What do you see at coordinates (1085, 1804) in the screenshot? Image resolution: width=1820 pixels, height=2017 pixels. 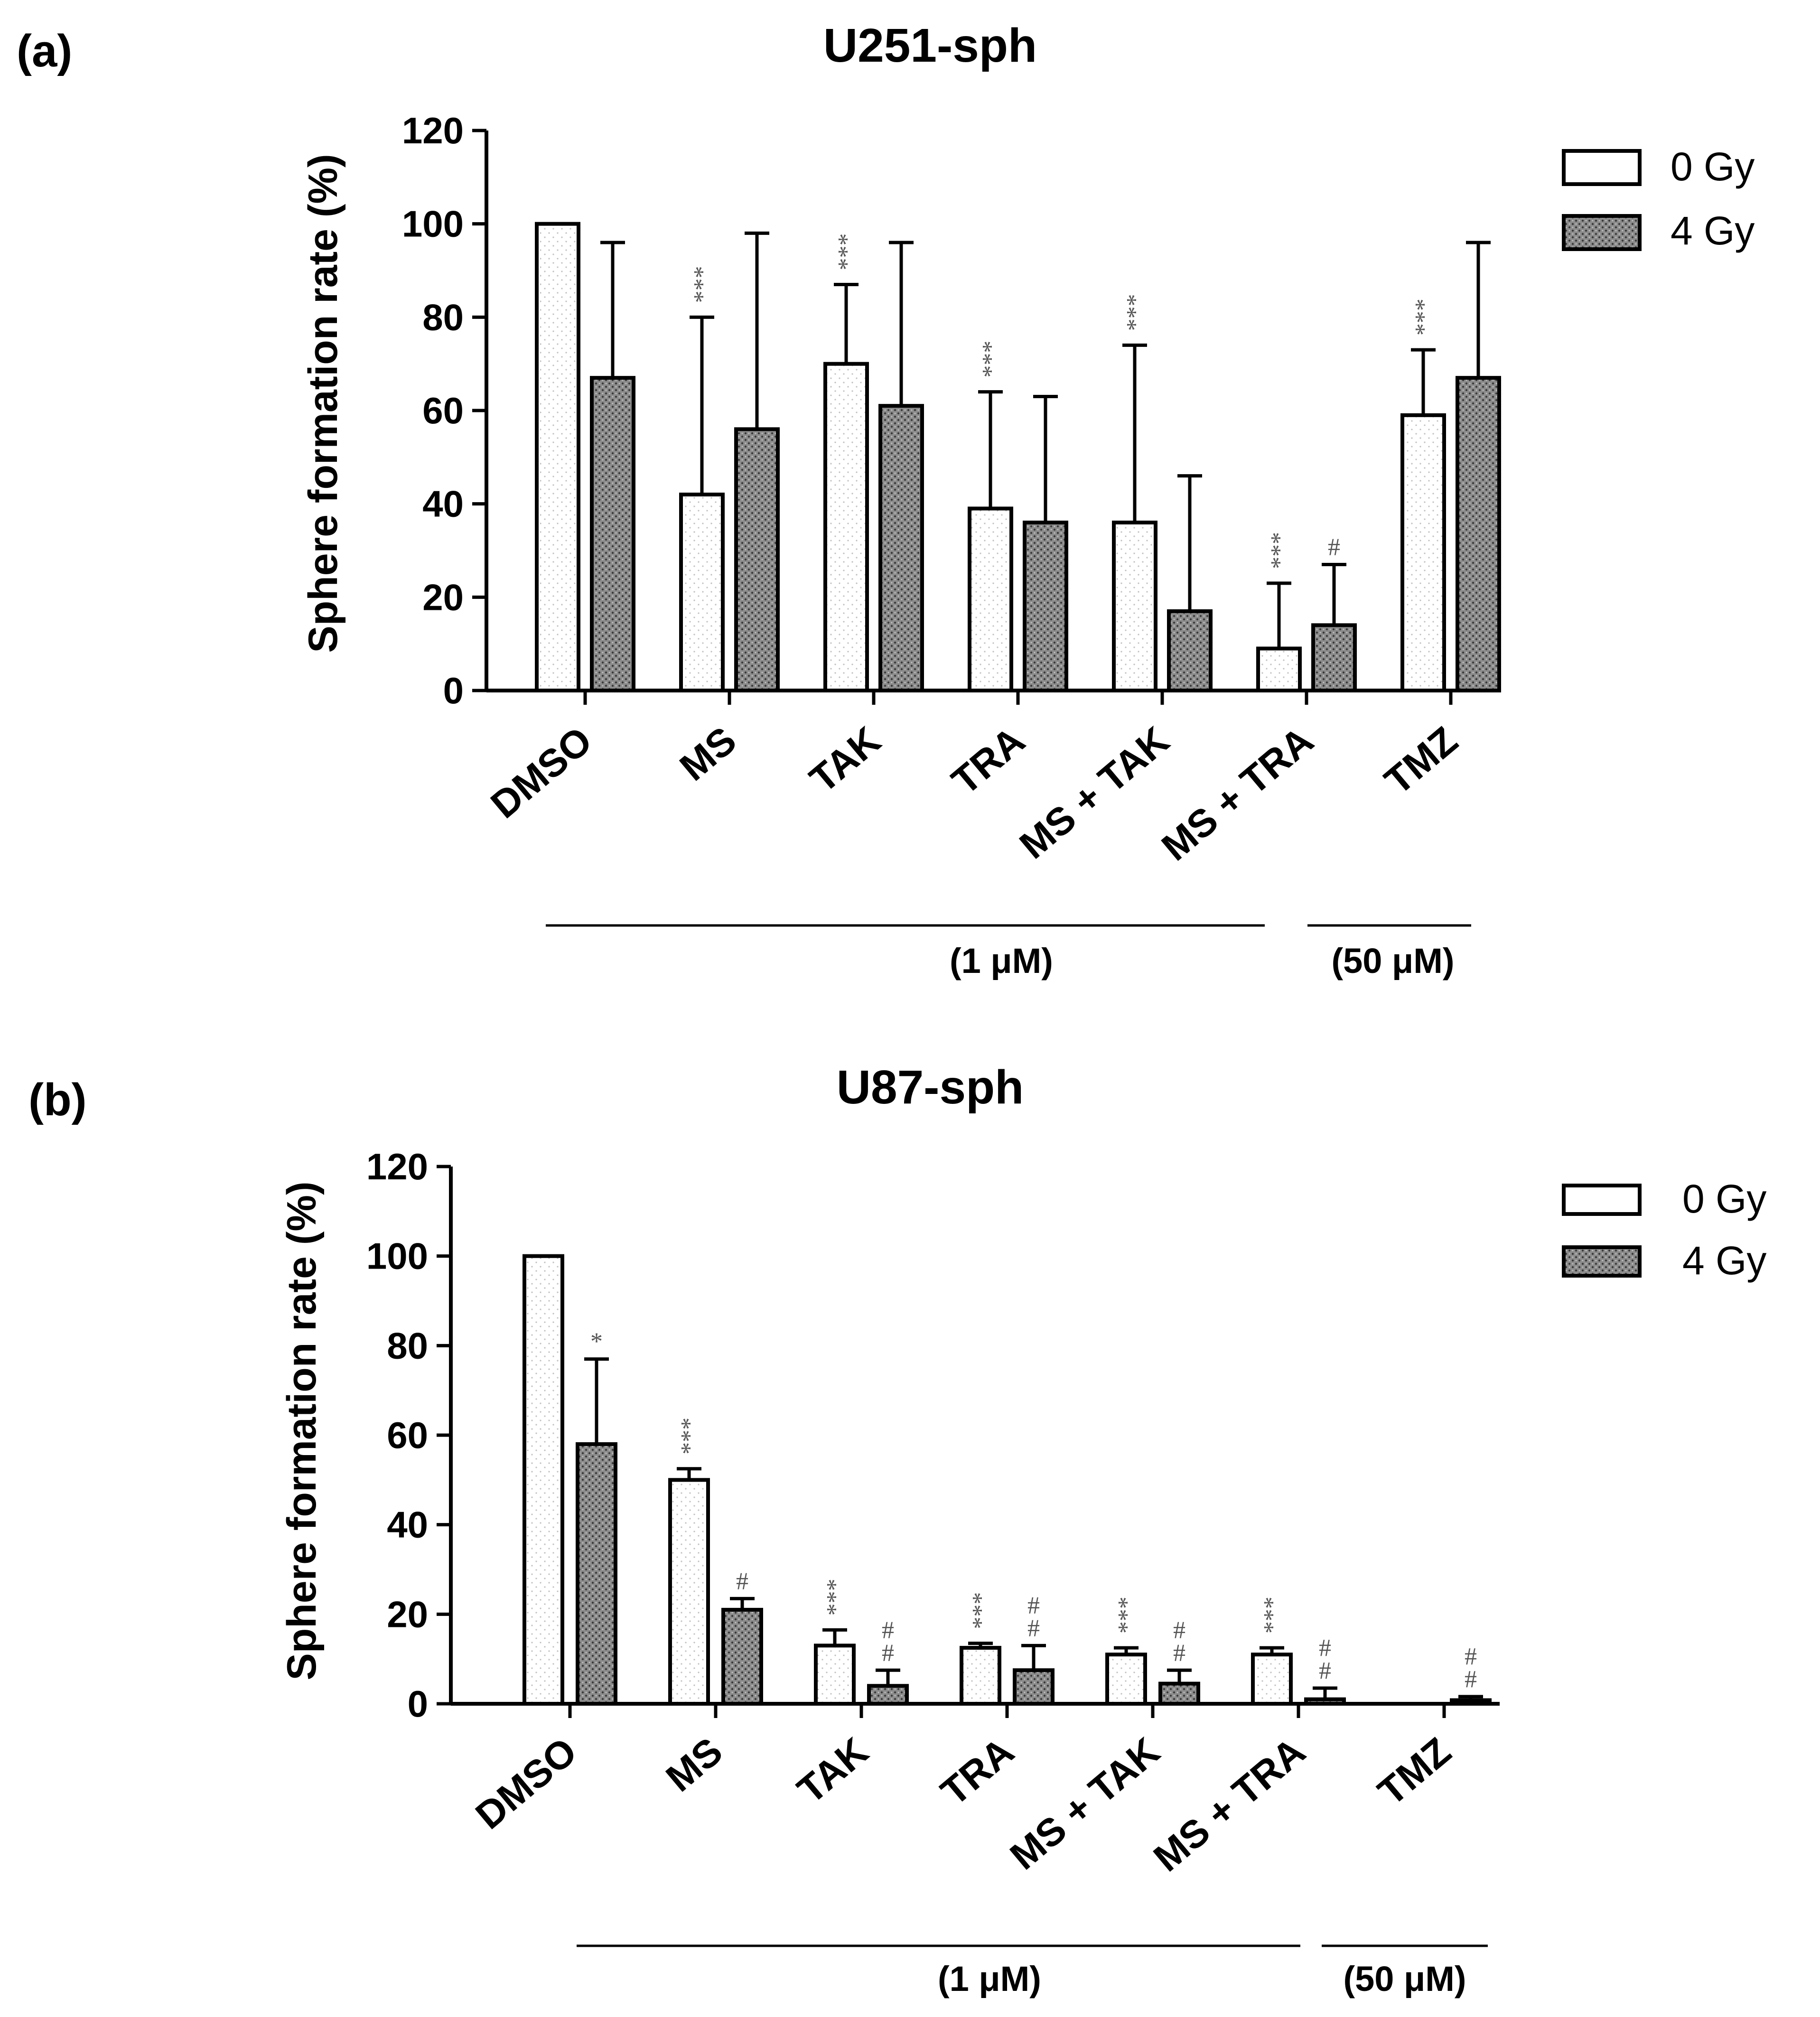 I see `panel-b-x-tick-label: MS + TAK` at bounding box center [1085, 1804].